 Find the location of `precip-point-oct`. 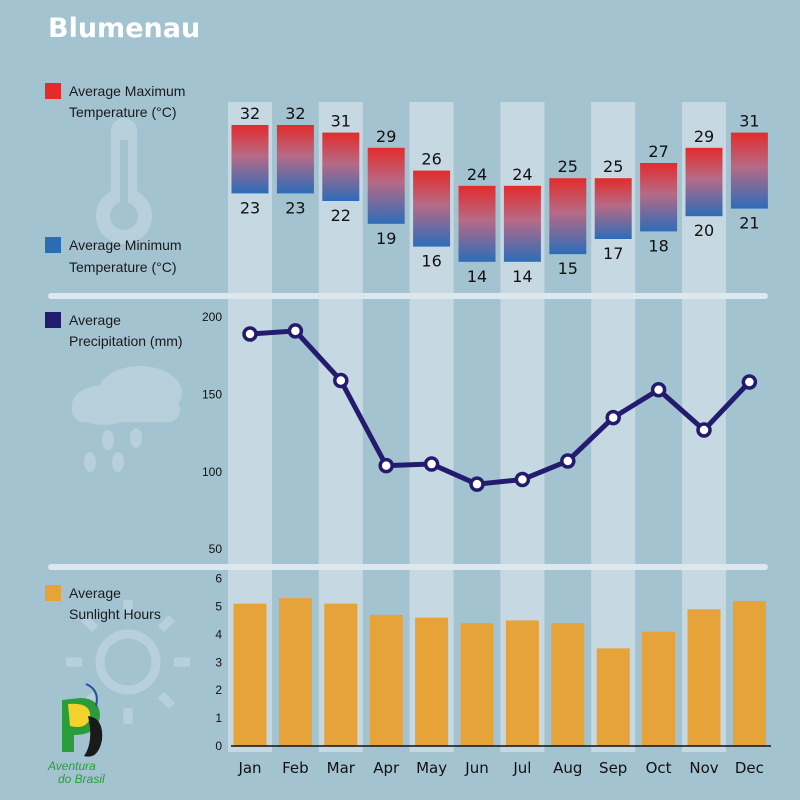

precip-point-oct is located at coordinates (658, 390).